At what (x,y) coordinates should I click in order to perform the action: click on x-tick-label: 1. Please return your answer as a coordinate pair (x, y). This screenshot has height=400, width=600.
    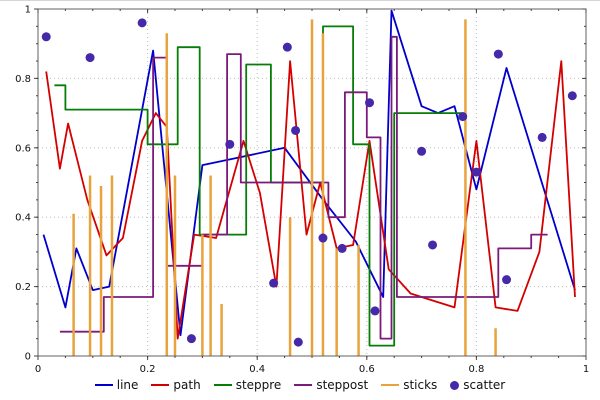
    Looking at the image, I should click on (586, 369).